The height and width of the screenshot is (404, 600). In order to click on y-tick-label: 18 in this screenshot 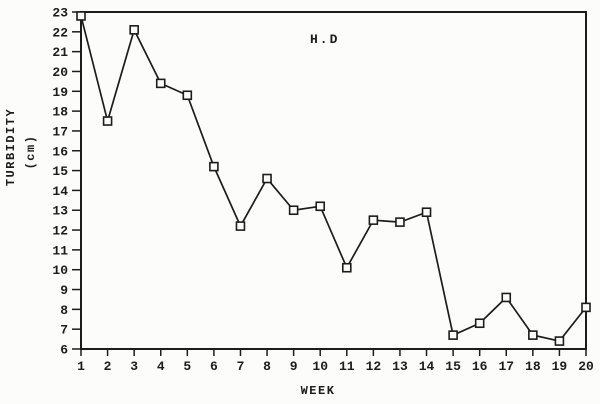, I will do `click(60, 112)`.